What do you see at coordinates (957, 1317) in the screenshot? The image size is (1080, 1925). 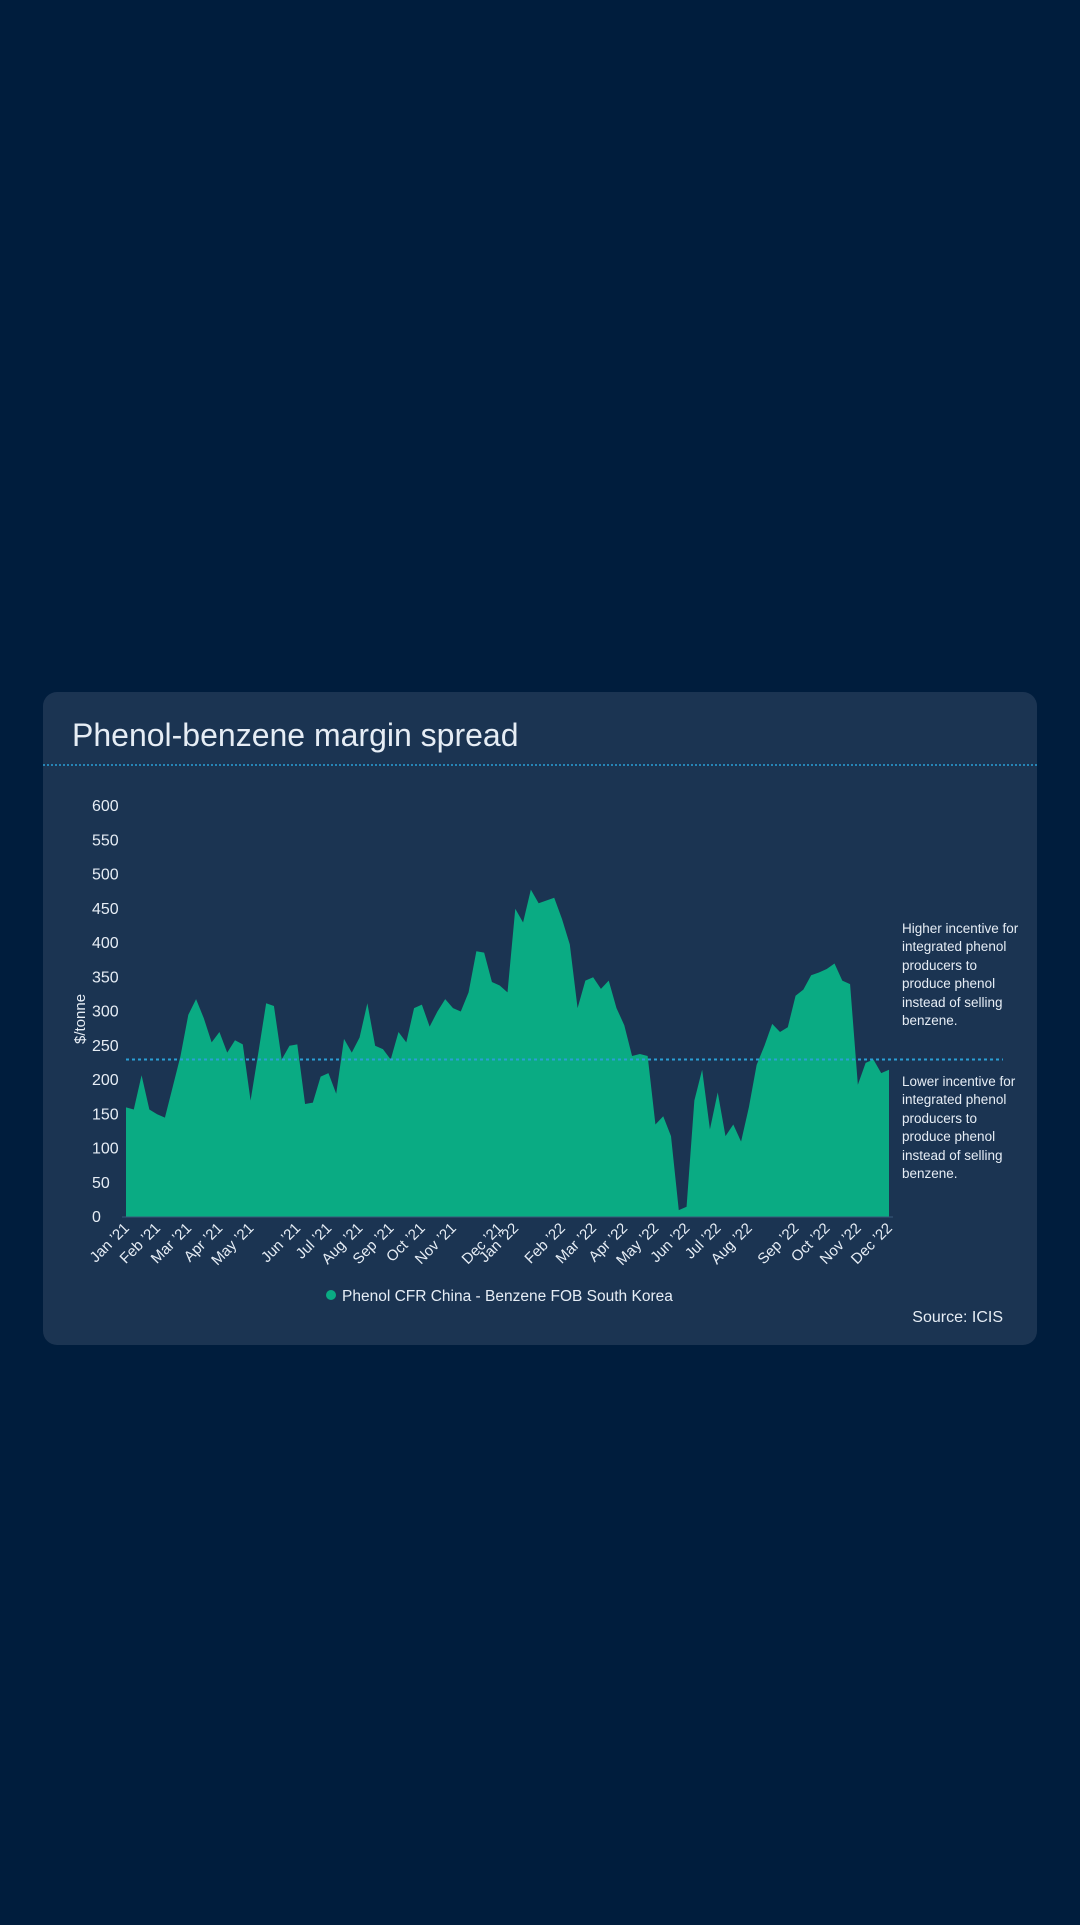 I see `source: Source: ICIS` at bounding box center [957, 1317].